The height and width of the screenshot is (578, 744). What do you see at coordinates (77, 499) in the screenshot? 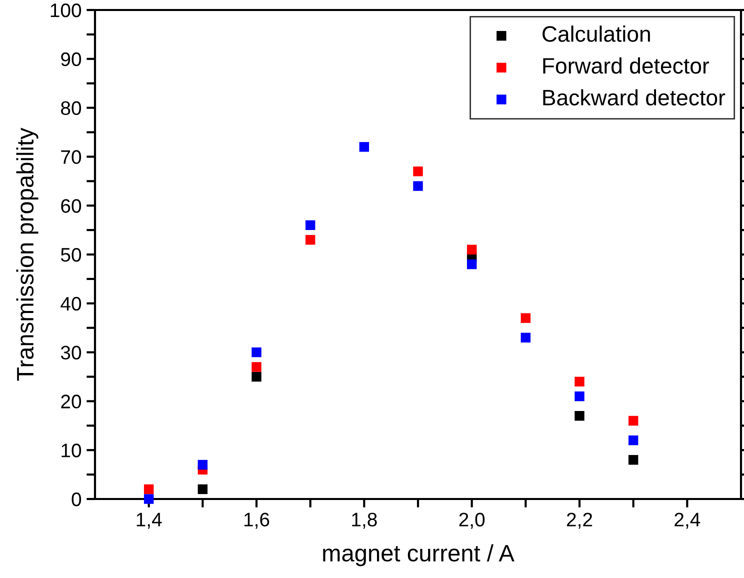
I see `y-tick-label: 0` at bounding box center [77, 499].